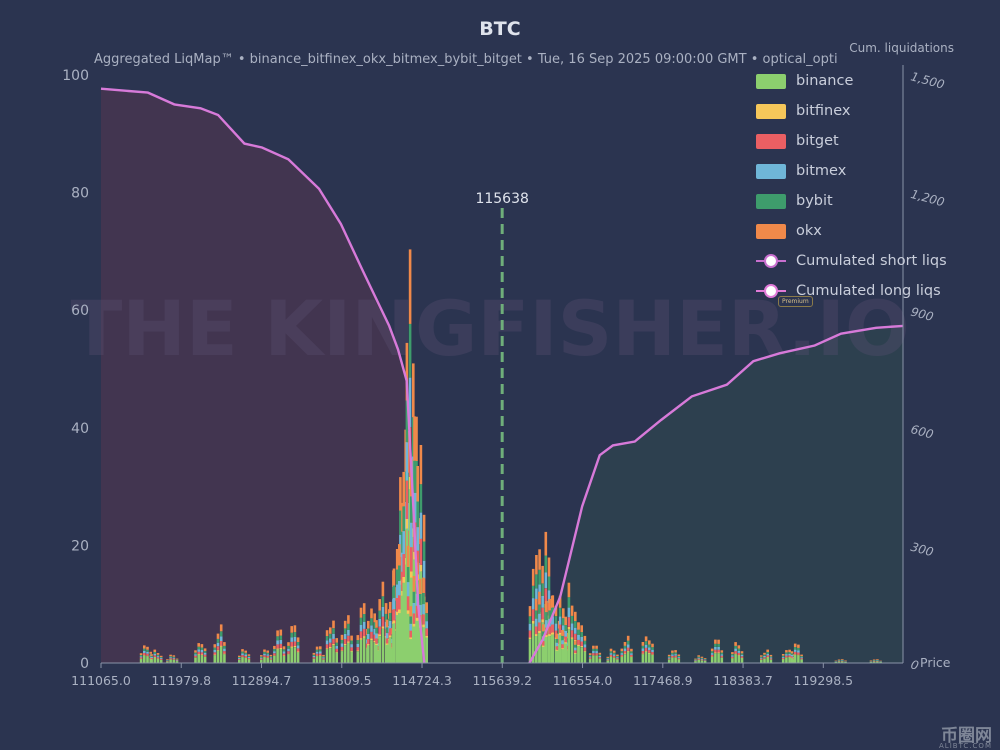  I want to click on legend-label-bitget: bitget, so click(817, 141).